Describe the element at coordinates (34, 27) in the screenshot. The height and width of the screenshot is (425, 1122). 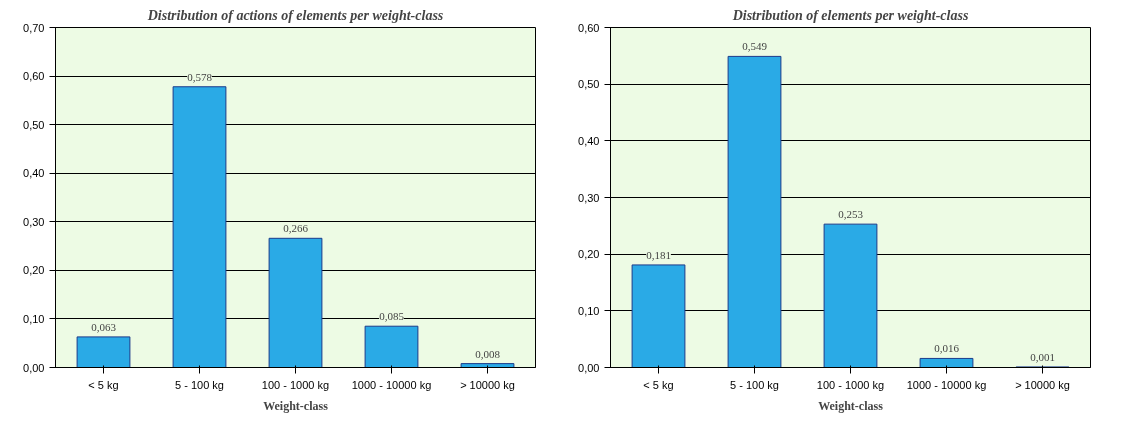
I see `y-tick-label: 0,70` at that location.